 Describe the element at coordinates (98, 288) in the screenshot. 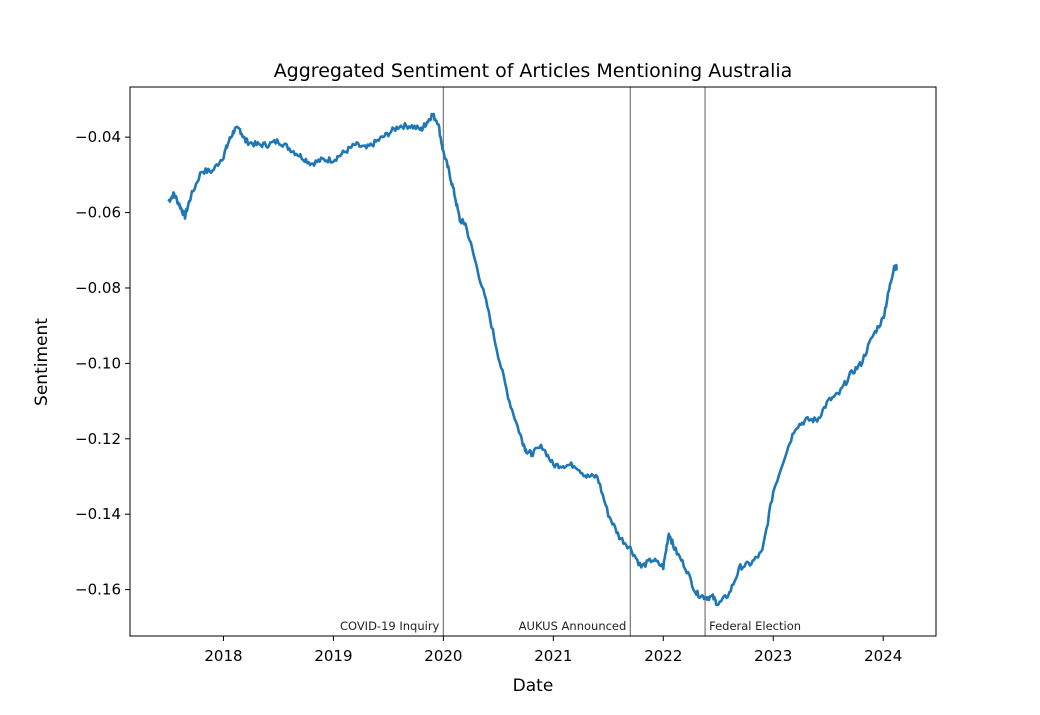

I see `y-tick-label: −0.08` at that location.